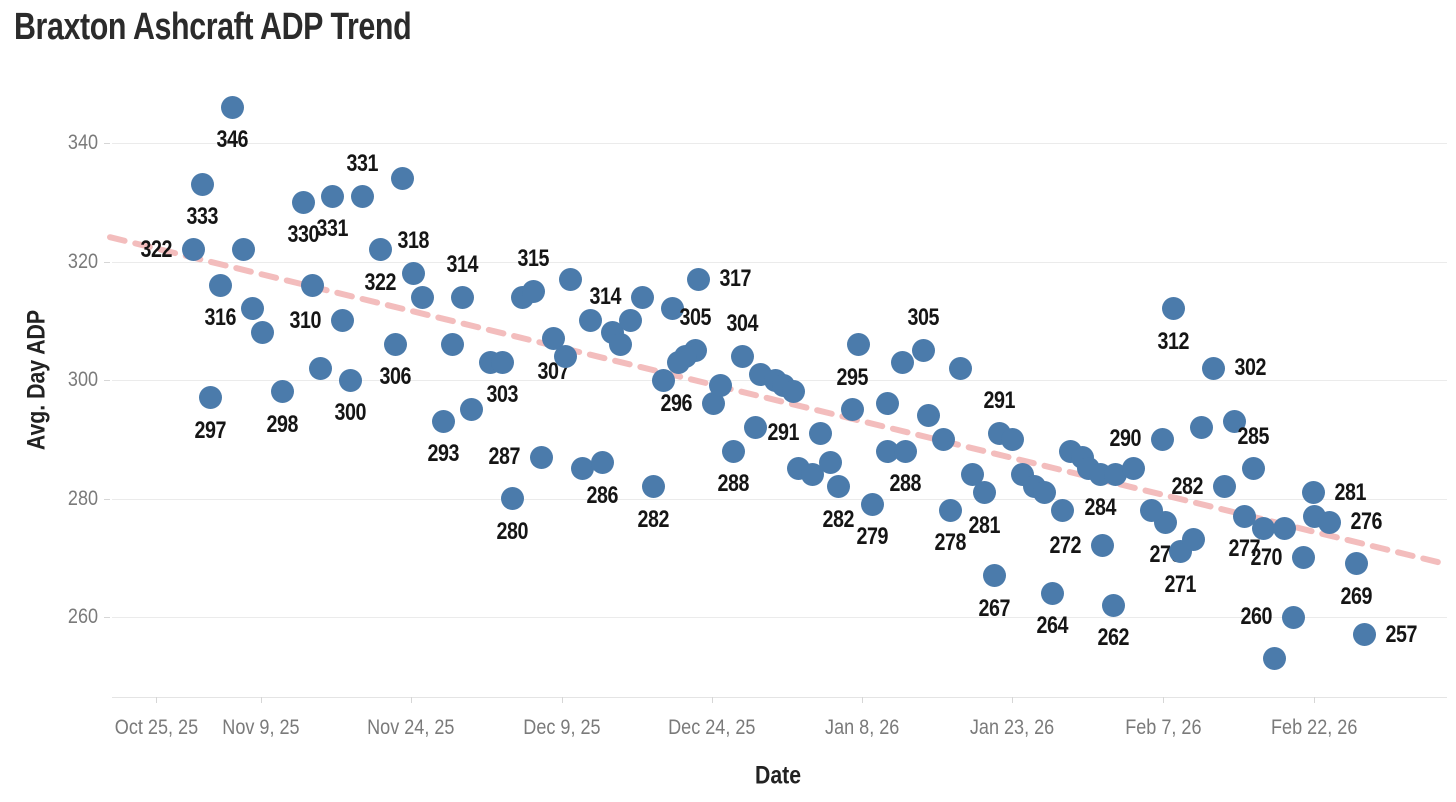 The width and height of the screenshot is (1456, 802). What do you see at coordinates (778, 775) in the screenshot?
I see `x-axis-title-text: Date` at bounding box center [778, 775].